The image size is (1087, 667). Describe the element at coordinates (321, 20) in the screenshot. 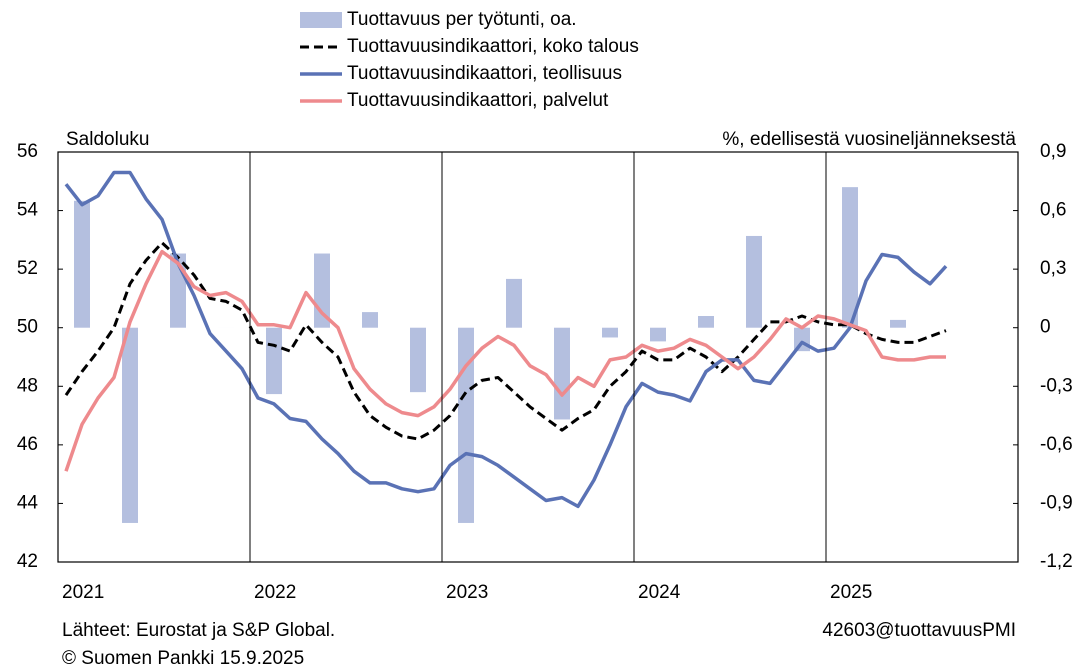

I see `legend-swatch` at that location.